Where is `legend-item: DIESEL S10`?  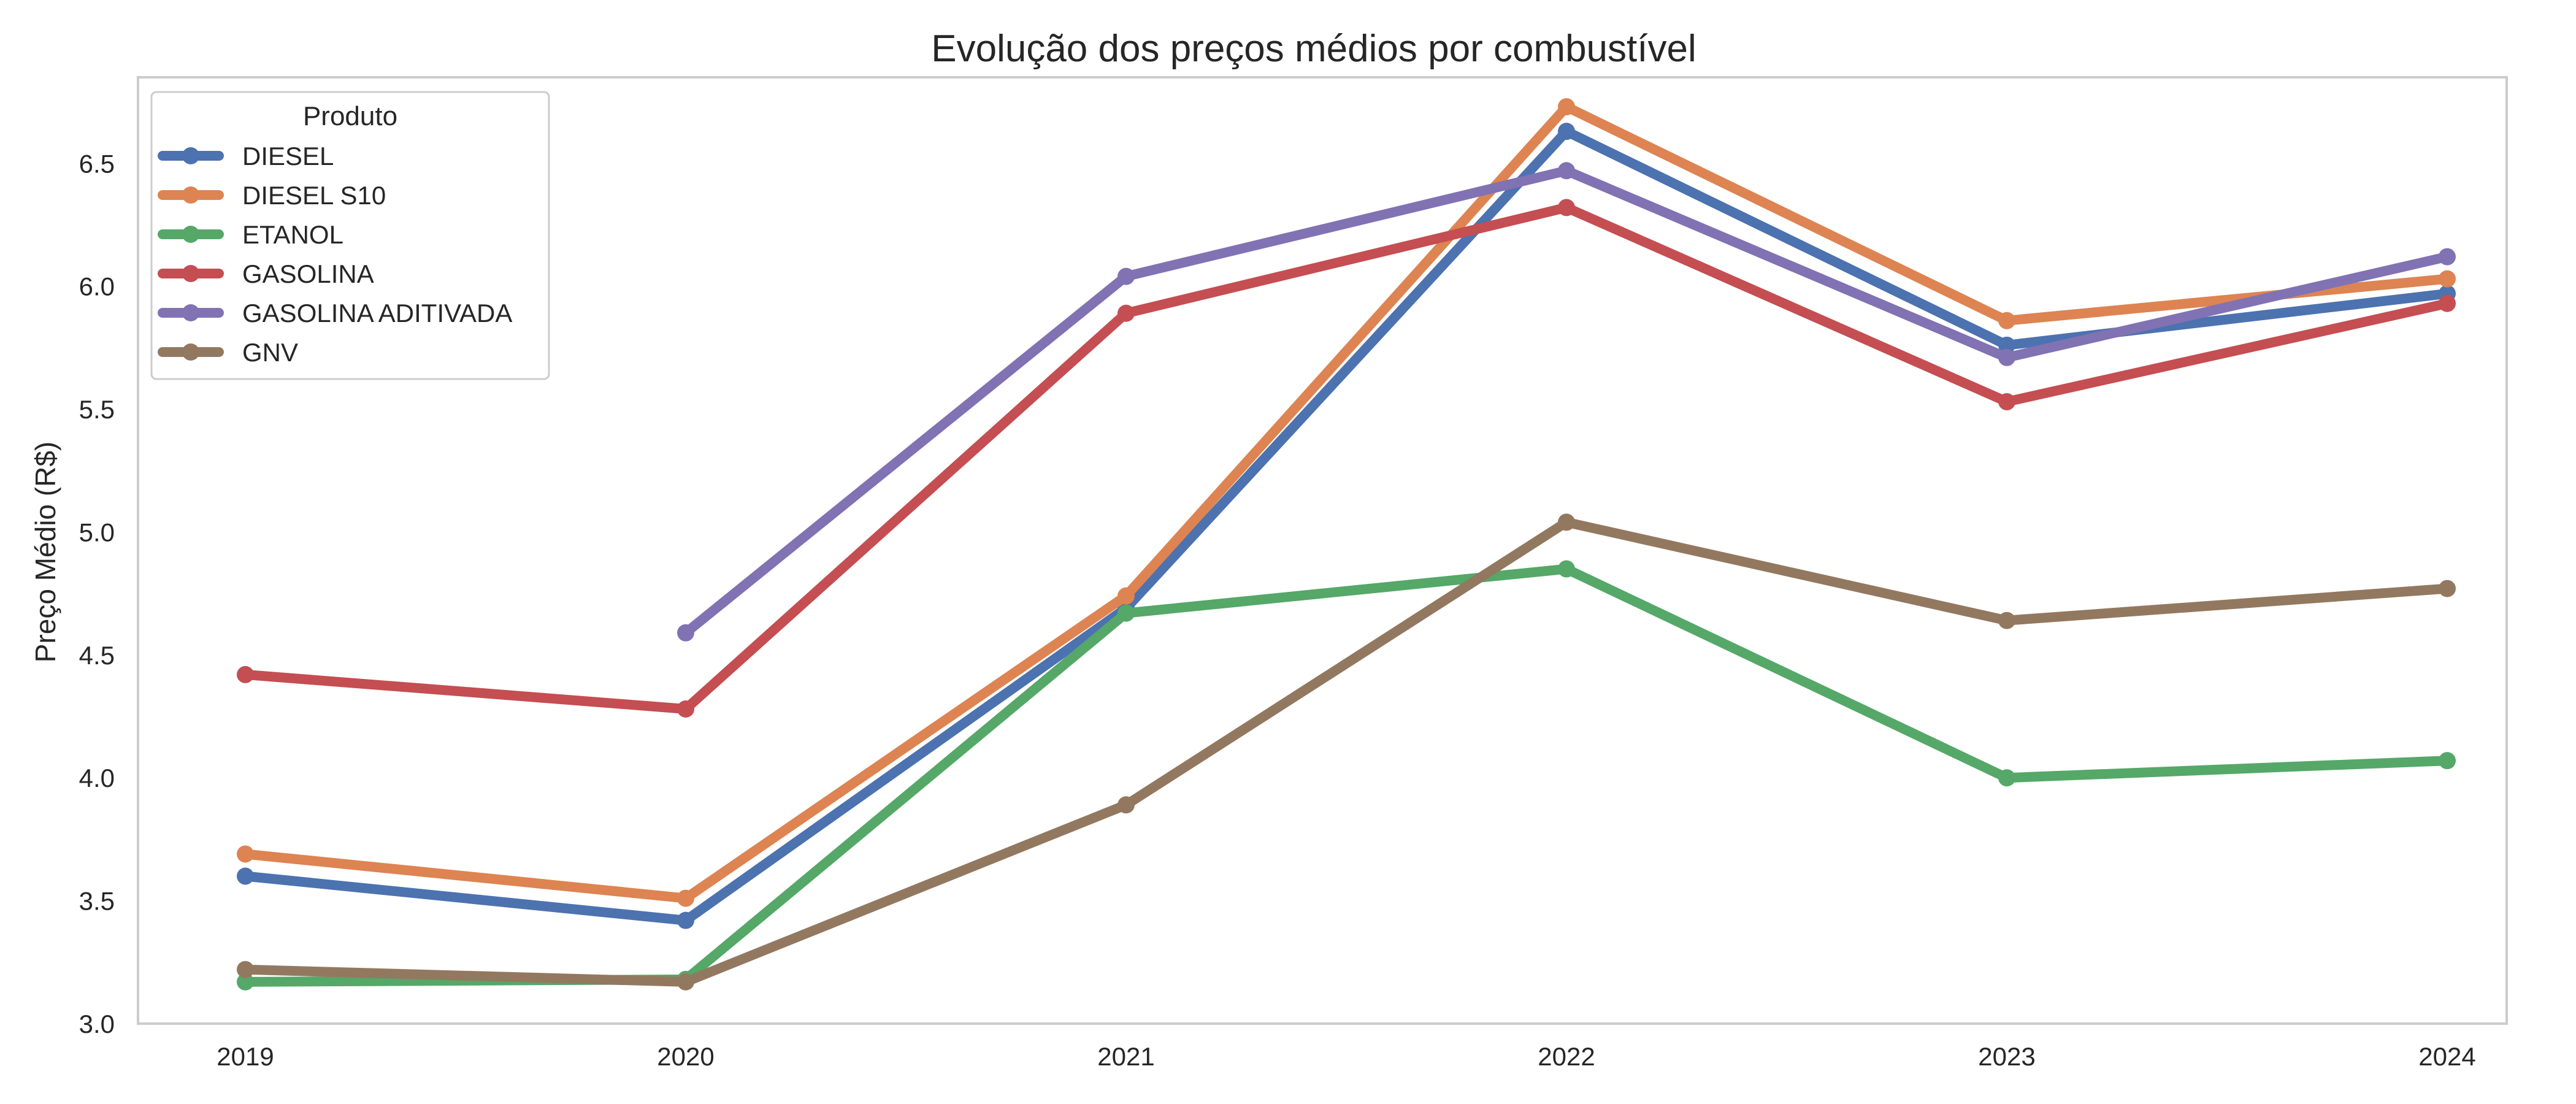 legend-item: DIESEL S10 is located at coordinates (272, 195).